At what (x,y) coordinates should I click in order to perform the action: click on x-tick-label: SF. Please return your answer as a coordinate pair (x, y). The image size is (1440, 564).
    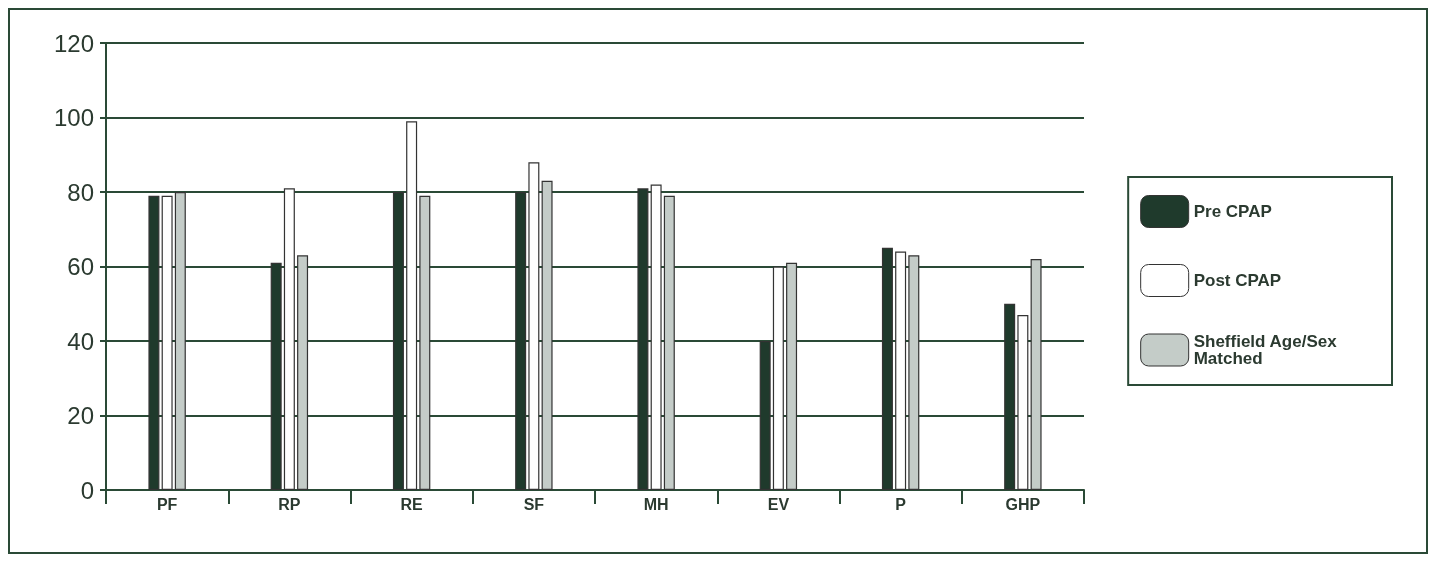
    Looking at the image, I should click on (534, 504).